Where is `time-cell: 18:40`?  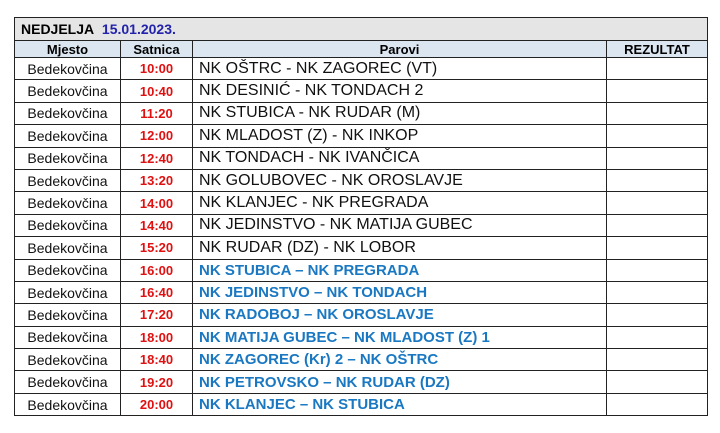
time-cell: 18:40 is located at coordinates (156, 360).